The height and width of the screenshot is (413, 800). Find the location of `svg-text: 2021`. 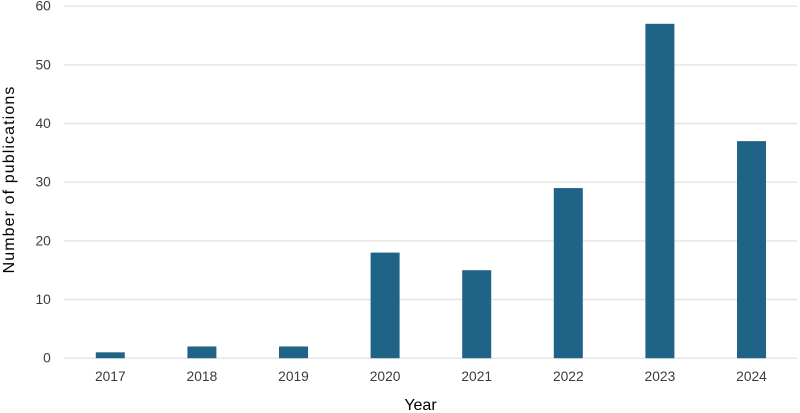

svg-text: 2021 is located at coordinates (476, 376).